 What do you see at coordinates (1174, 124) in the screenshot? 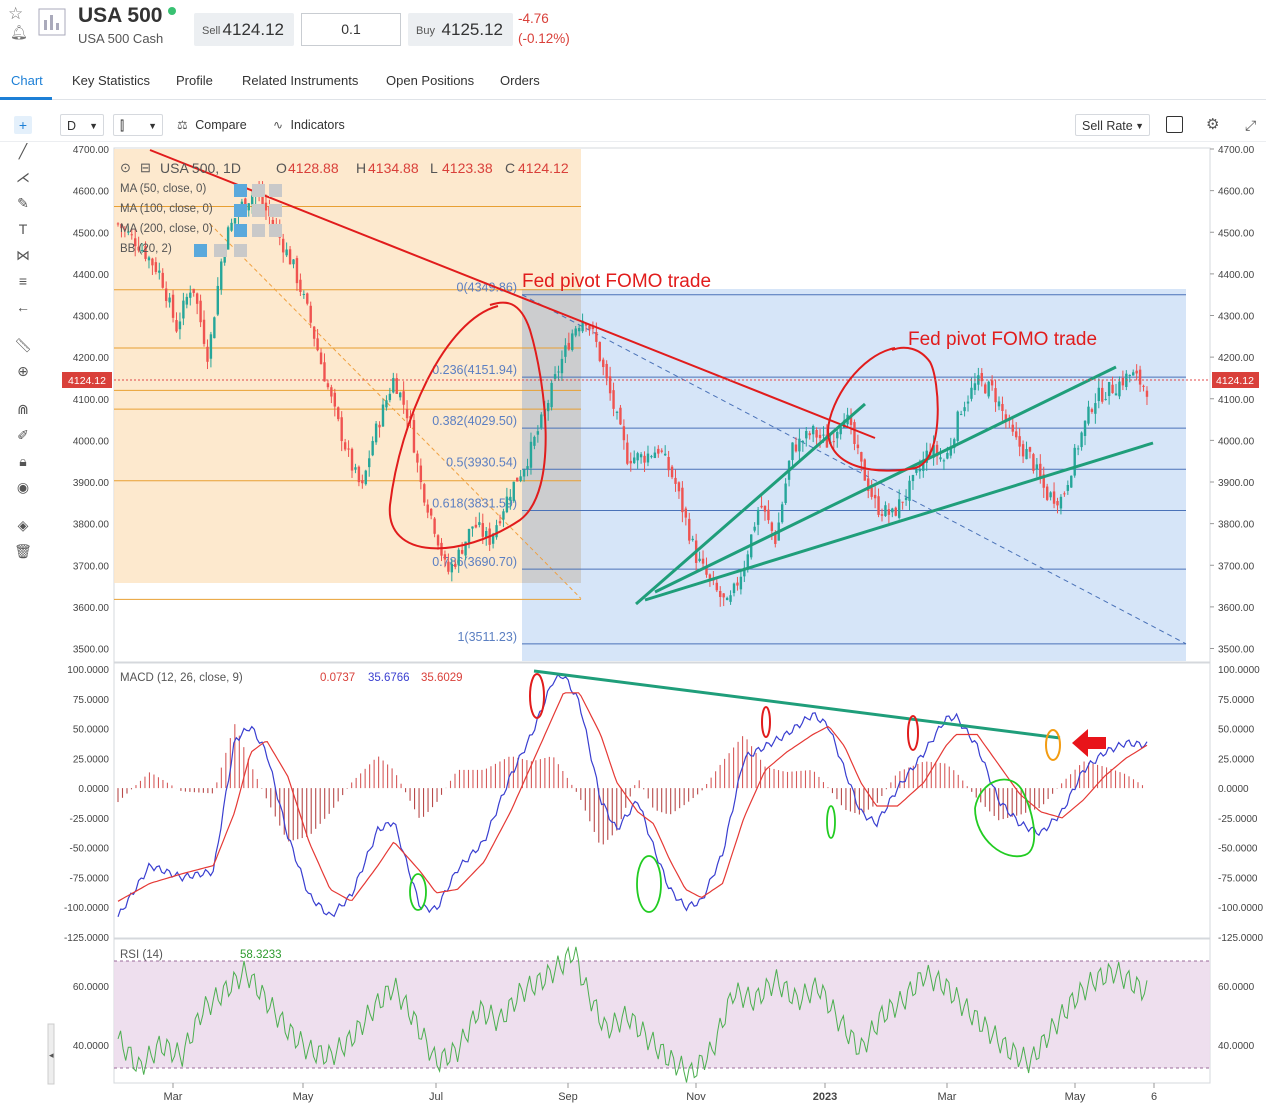
I see `fullscreen-box-icon` at bounding box center [1174, 124].